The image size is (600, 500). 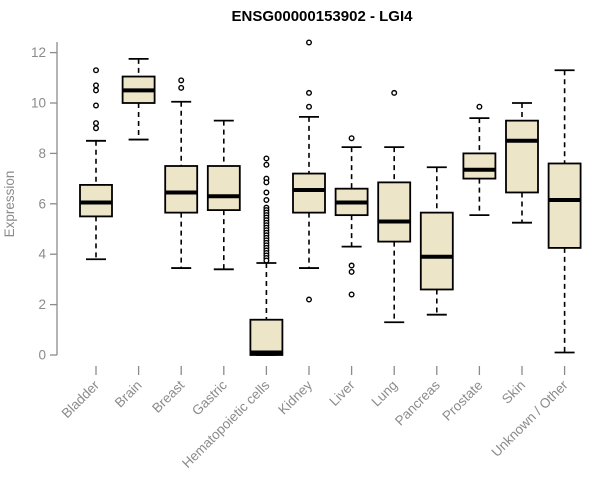 I want to click on box-kidney, so click(x=309, y=171).